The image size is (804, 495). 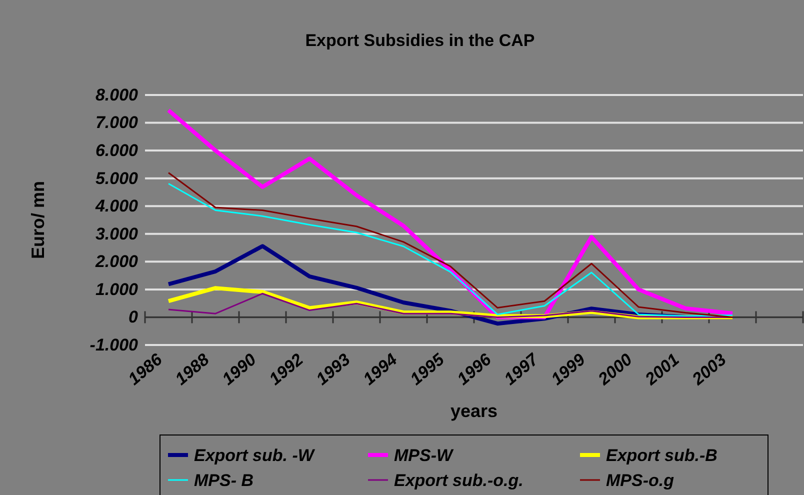 I want to click on legend-label: MPS-W, so click(x=424, y=455).